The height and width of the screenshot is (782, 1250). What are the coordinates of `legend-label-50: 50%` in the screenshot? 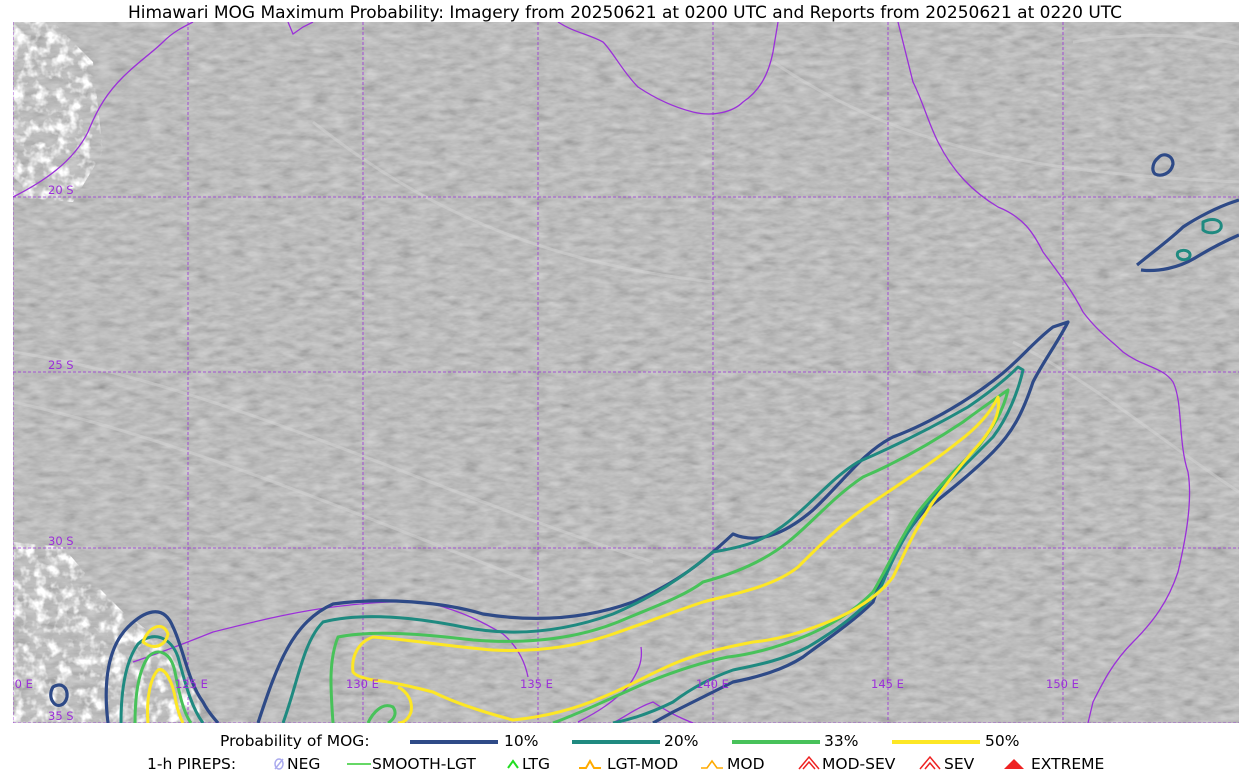 It's located at (1002, 741).